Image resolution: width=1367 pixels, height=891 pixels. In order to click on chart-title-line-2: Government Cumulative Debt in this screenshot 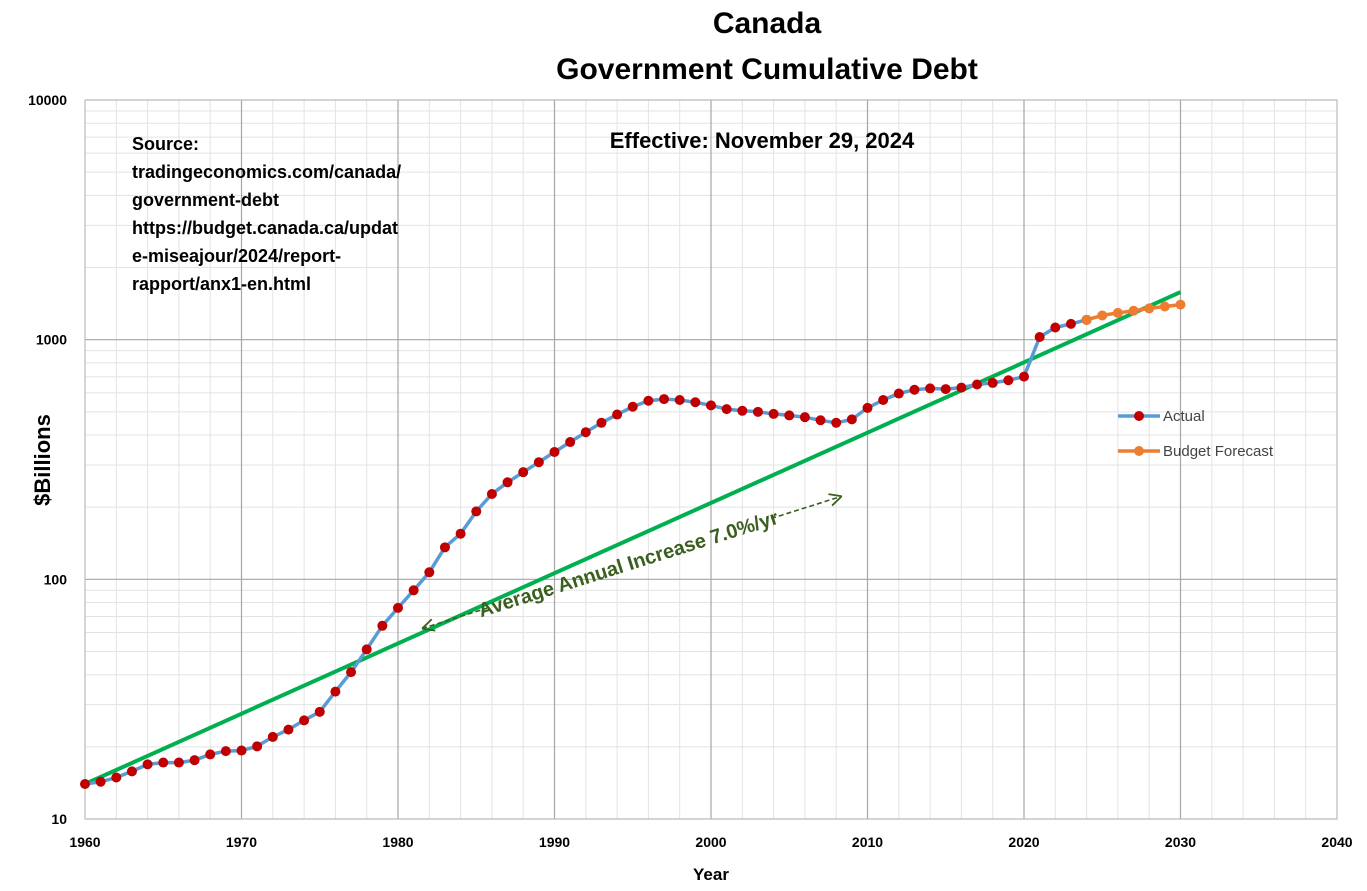, I will do `click(767, 69)`.